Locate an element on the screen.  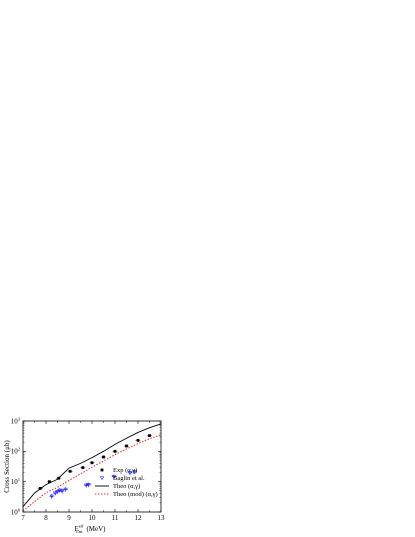
legend-label: Theo (mod) (α,γ) is located at coordinates (135, 494).